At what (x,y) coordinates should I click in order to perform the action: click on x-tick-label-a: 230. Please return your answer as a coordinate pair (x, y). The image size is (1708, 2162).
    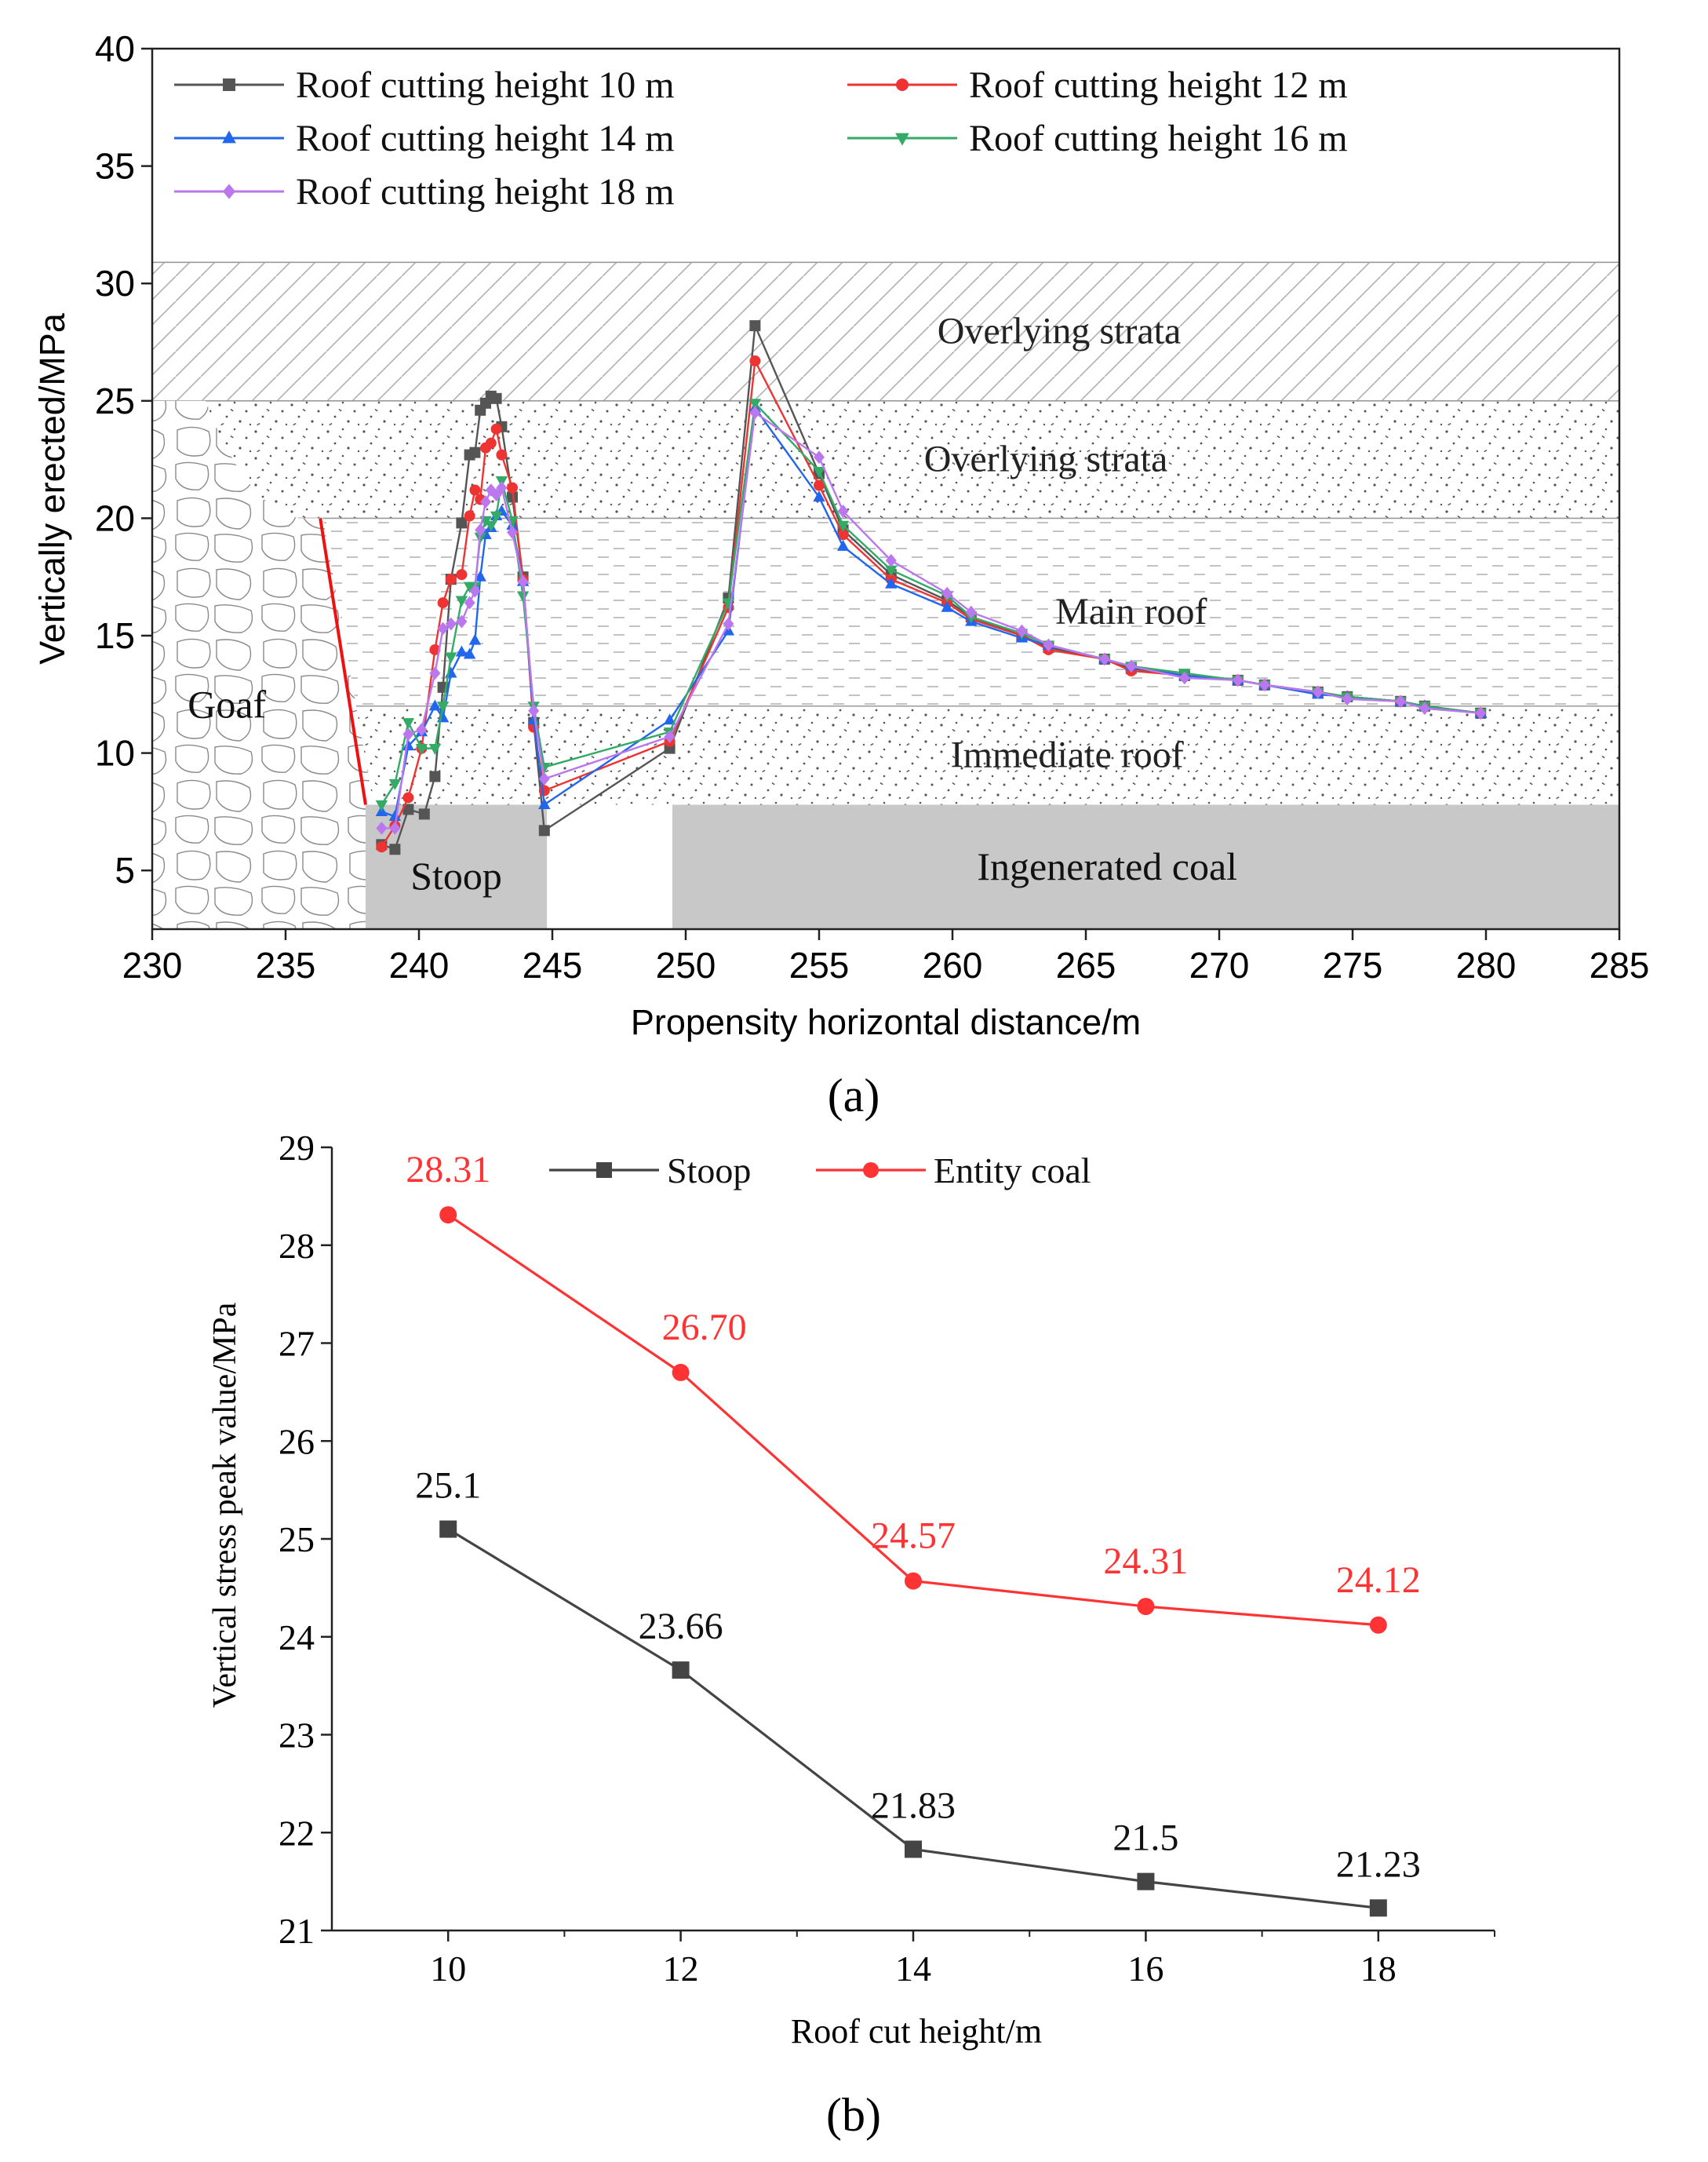
    Looking at the image, I should click on (152, 965).